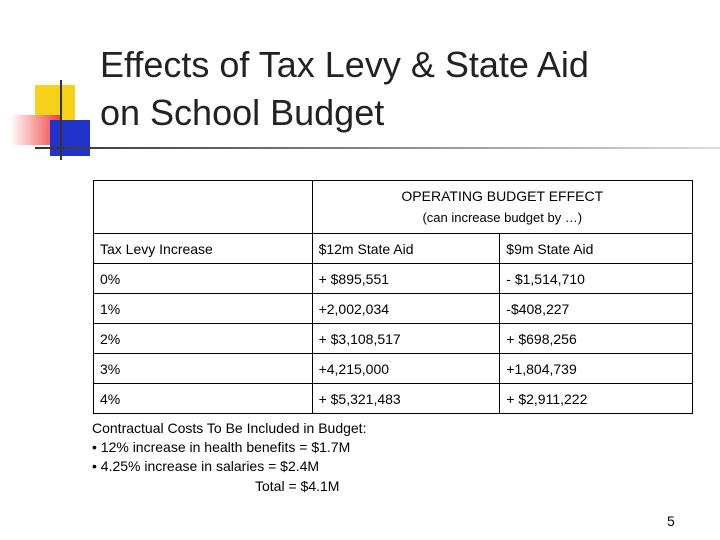  Describe the element at coordinates (406, 248) in the screenshot. I see `column-header: $12m State Aid` at that location.